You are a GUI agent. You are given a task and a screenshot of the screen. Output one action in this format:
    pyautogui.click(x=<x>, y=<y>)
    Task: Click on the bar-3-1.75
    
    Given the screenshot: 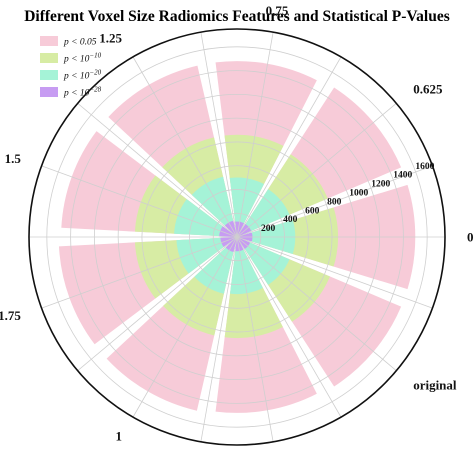 What is the action you would take?
    pyautogui.click(x=228, y=242)
    